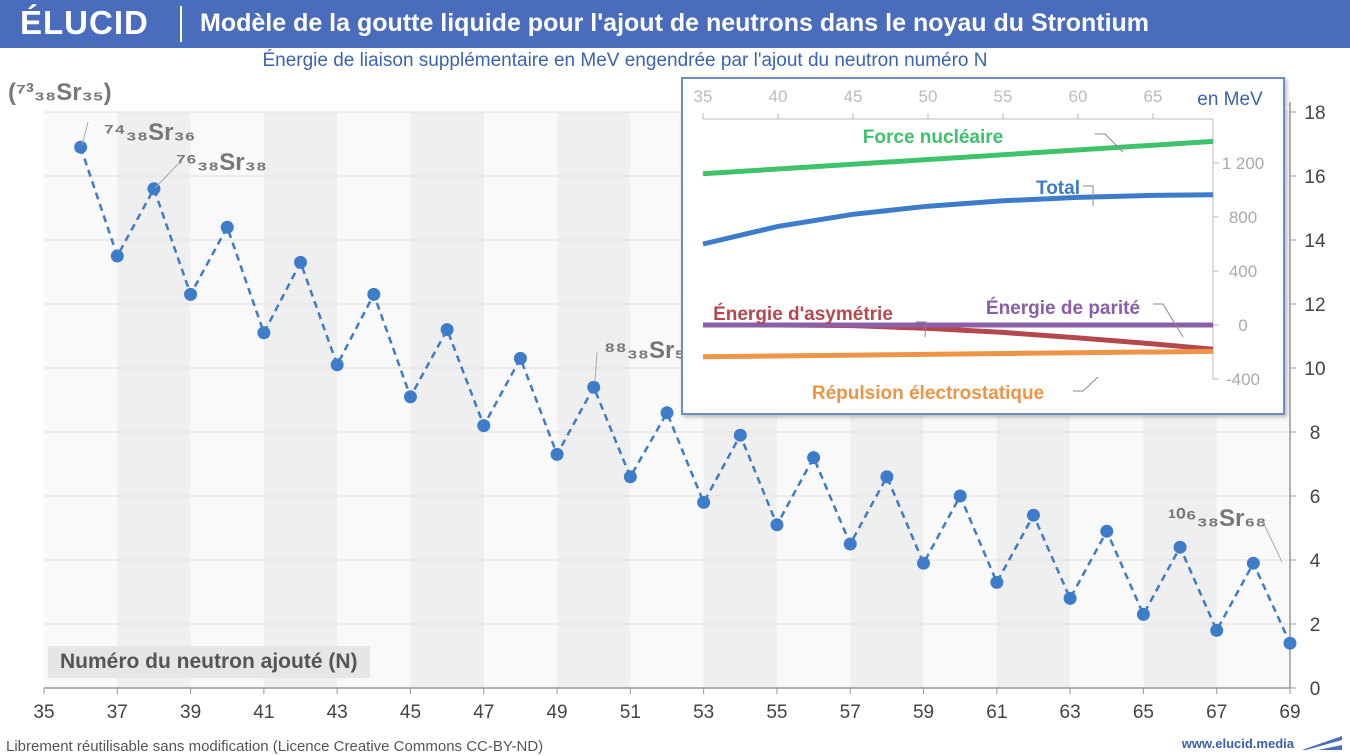  What do you see at coordinates (1314, 305) in the screenshot?
I see `y-tick-label: 12` at bounding box center [1314, 305].